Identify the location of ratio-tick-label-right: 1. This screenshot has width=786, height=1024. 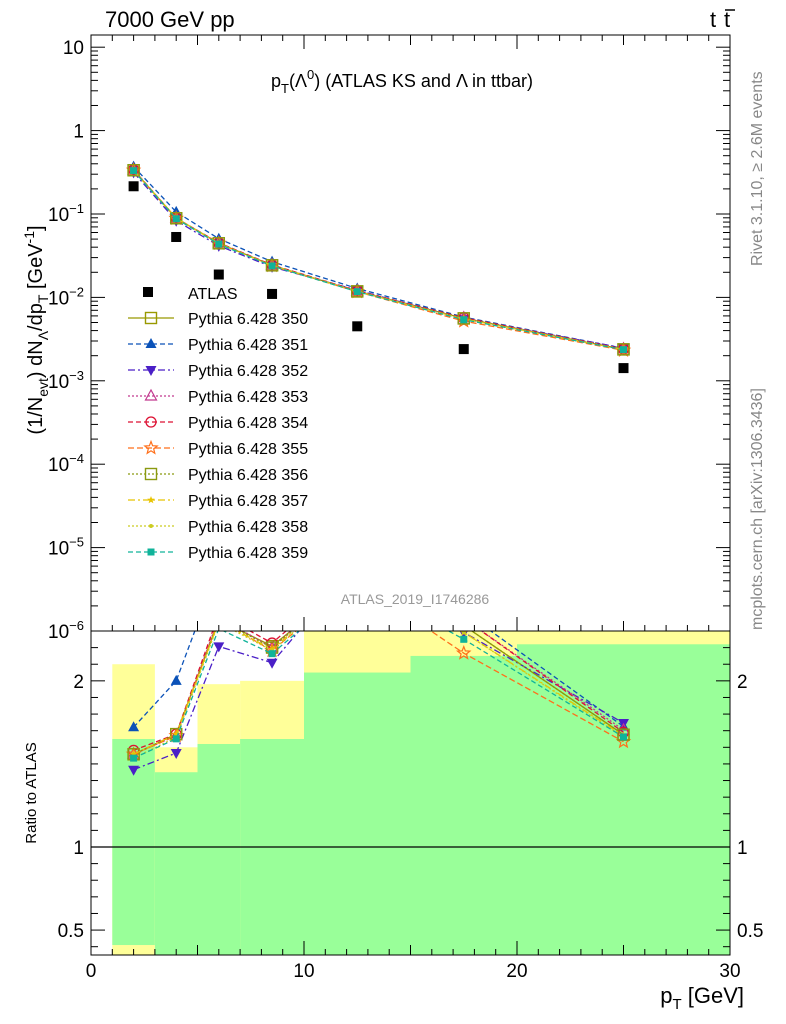
(742, 848).